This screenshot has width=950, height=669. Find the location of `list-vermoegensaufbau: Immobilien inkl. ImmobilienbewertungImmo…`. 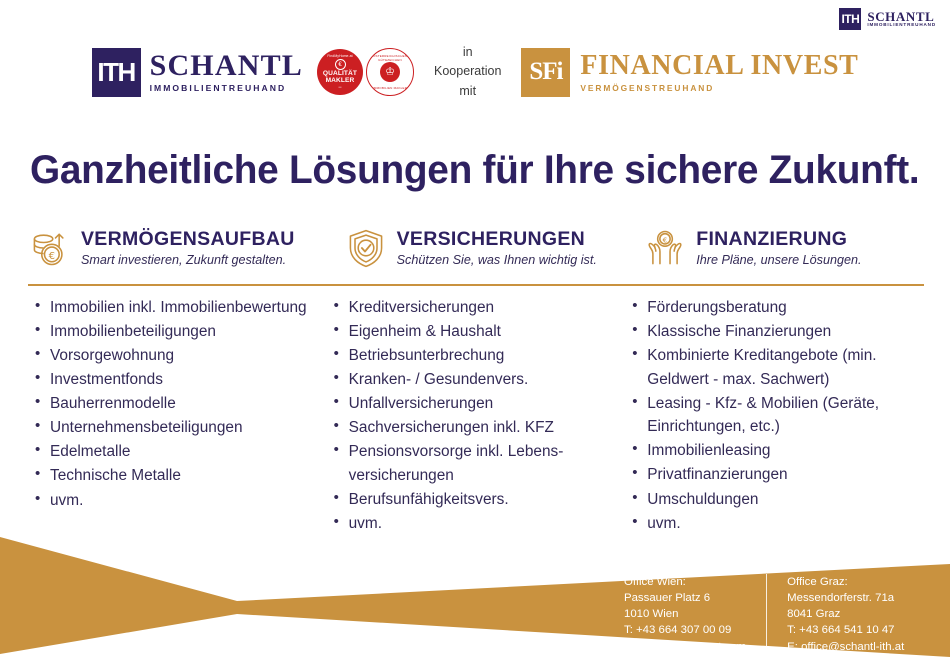

list-vermoegensaufbau: Immobilien inkl. ImmobilienbewertungImmo… is located at coordinates (177, 415).